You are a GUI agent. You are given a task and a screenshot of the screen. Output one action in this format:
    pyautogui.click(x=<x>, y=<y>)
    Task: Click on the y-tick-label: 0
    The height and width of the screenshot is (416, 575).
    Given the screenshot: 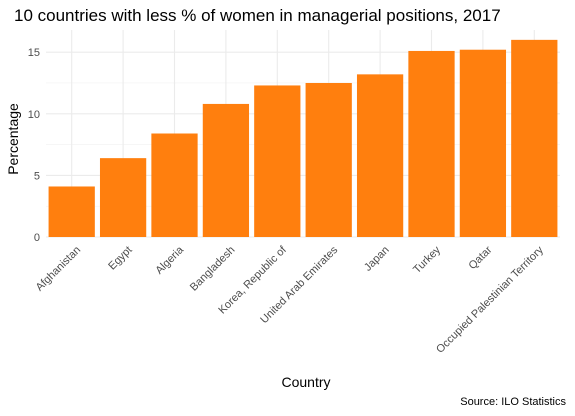 What is the action you would take?
    pyautogui.click(x=37, y=238)
    